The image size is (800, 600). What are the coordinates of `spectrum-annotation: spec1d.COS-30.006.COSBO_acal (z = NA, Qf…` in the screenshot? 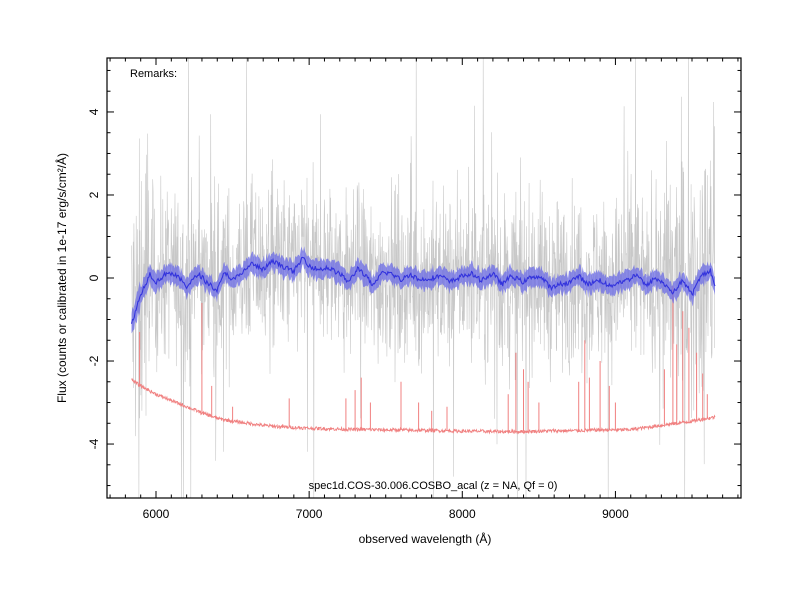 It's located at (433, 486).